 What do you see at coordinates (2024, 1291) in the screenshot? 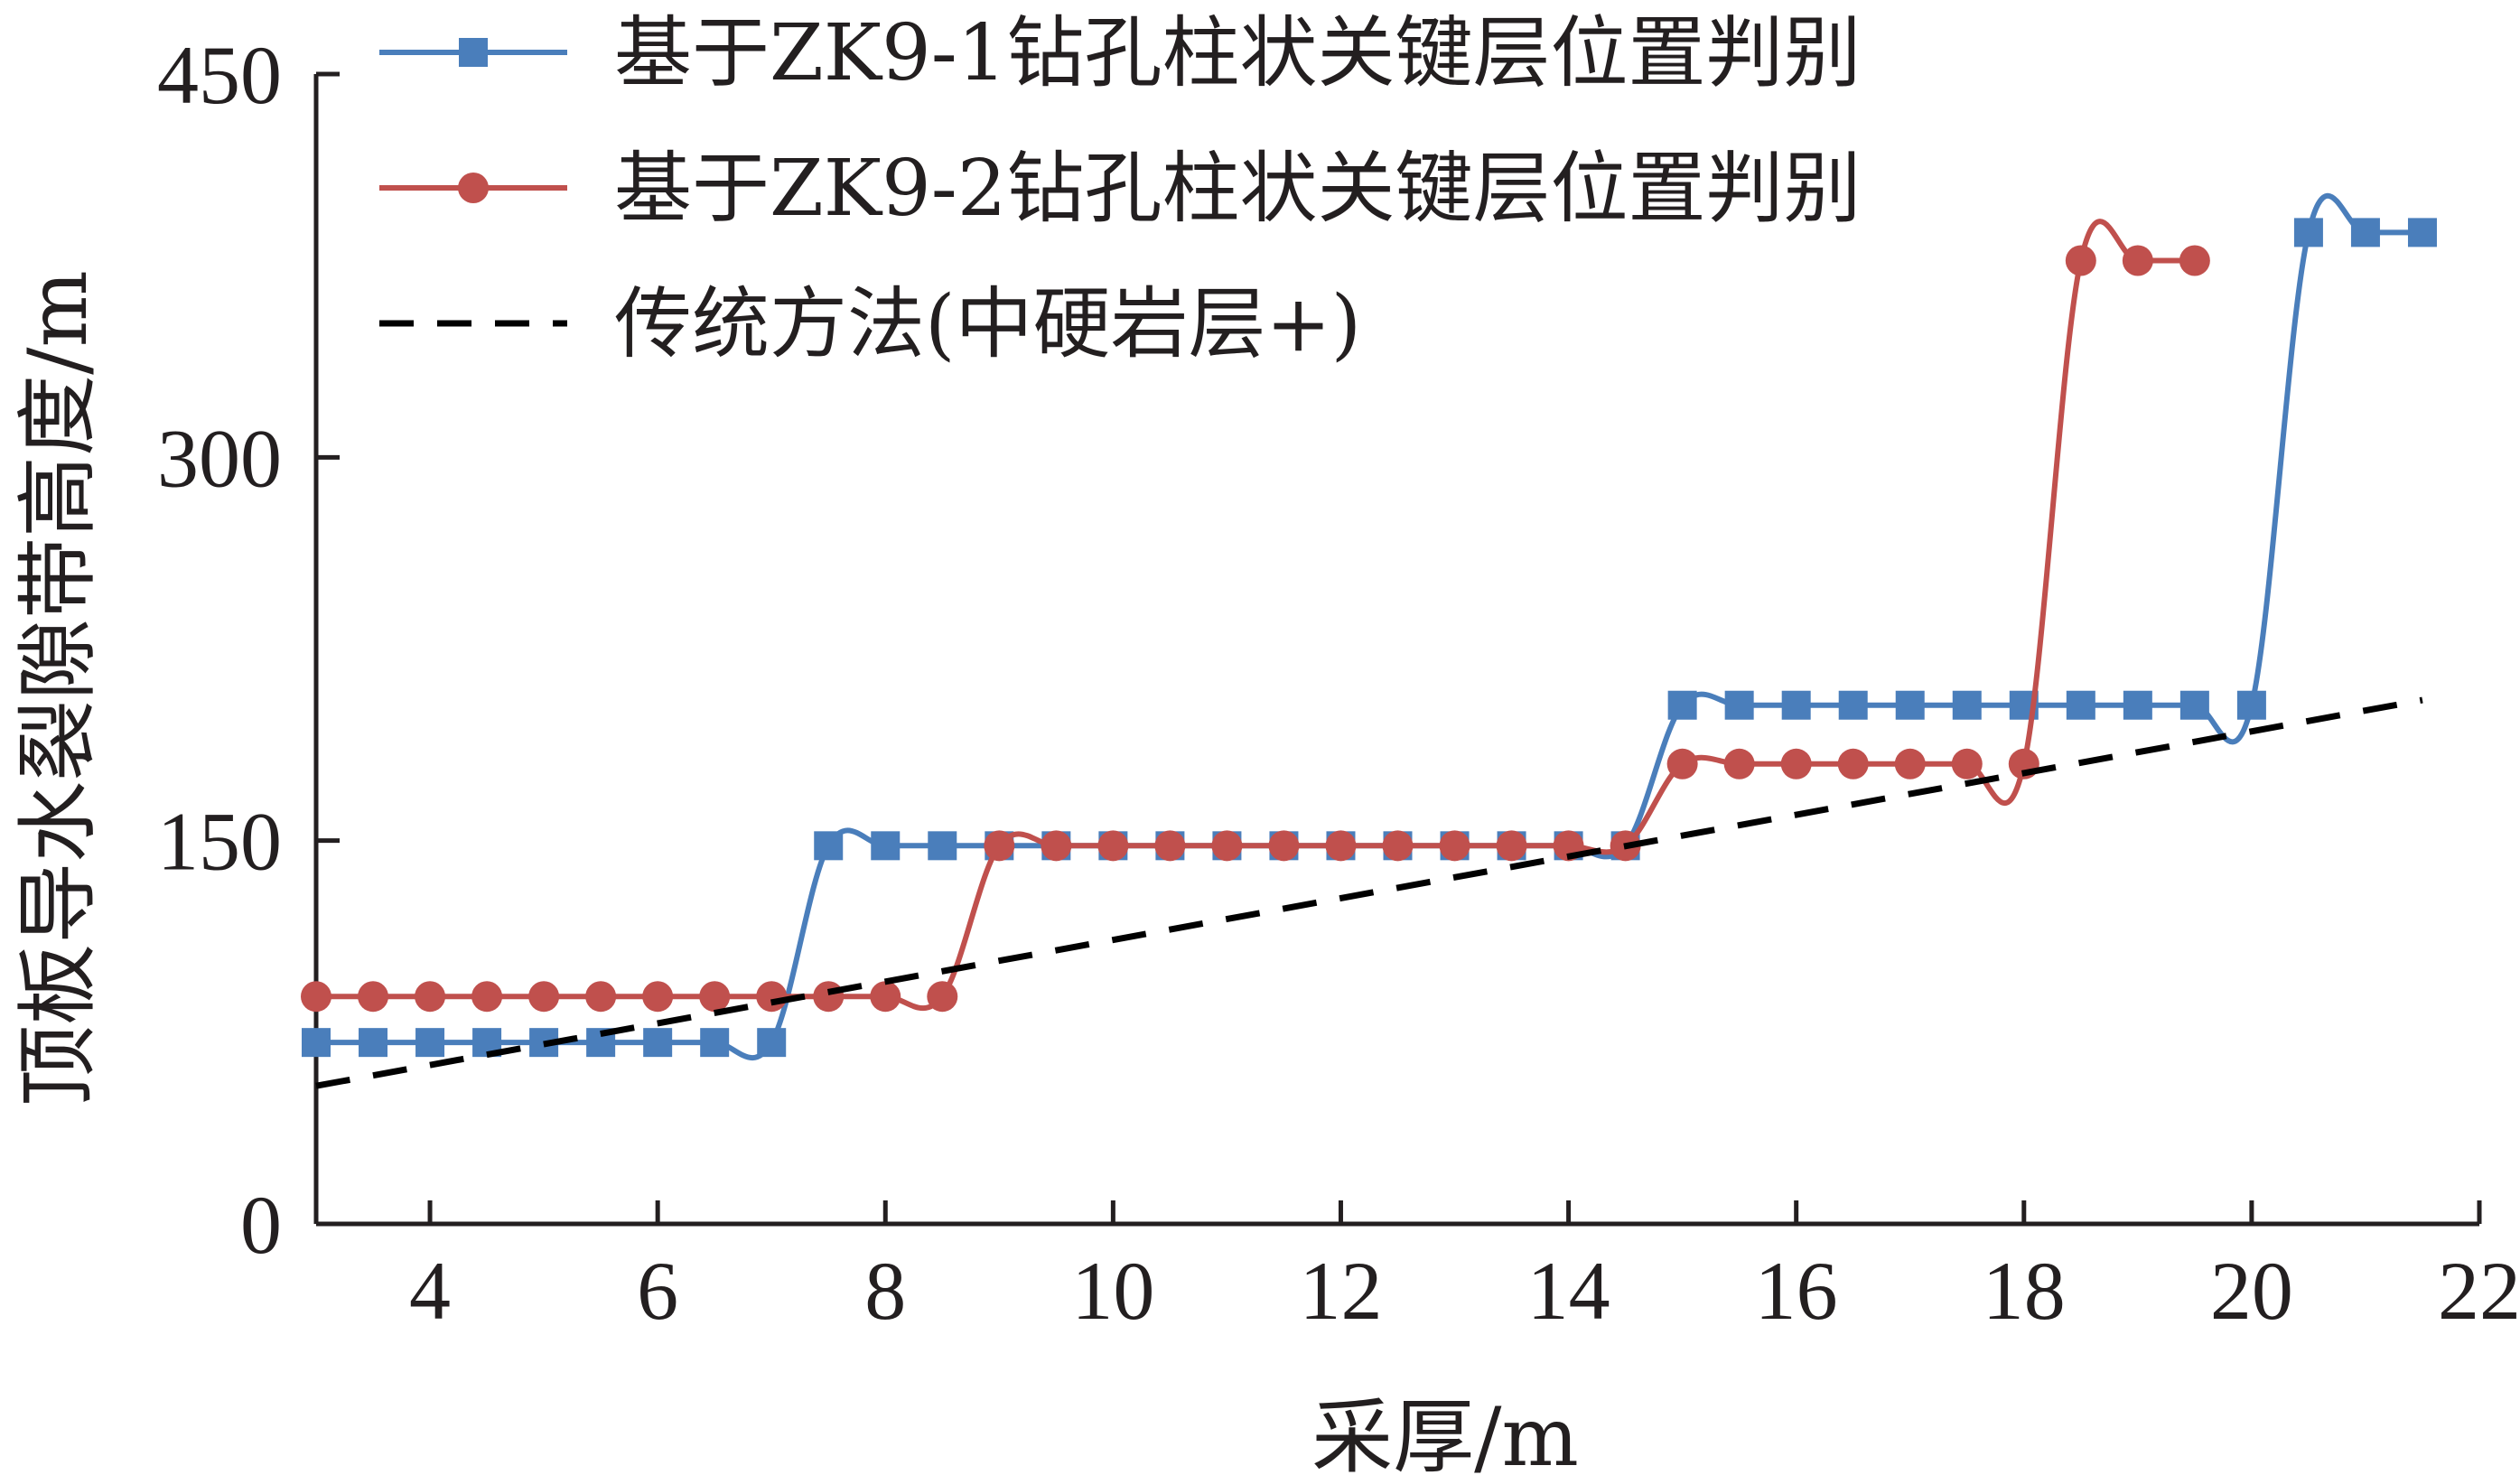
I see `x-tick-label: 18` at bounding box center [2024, 1291].